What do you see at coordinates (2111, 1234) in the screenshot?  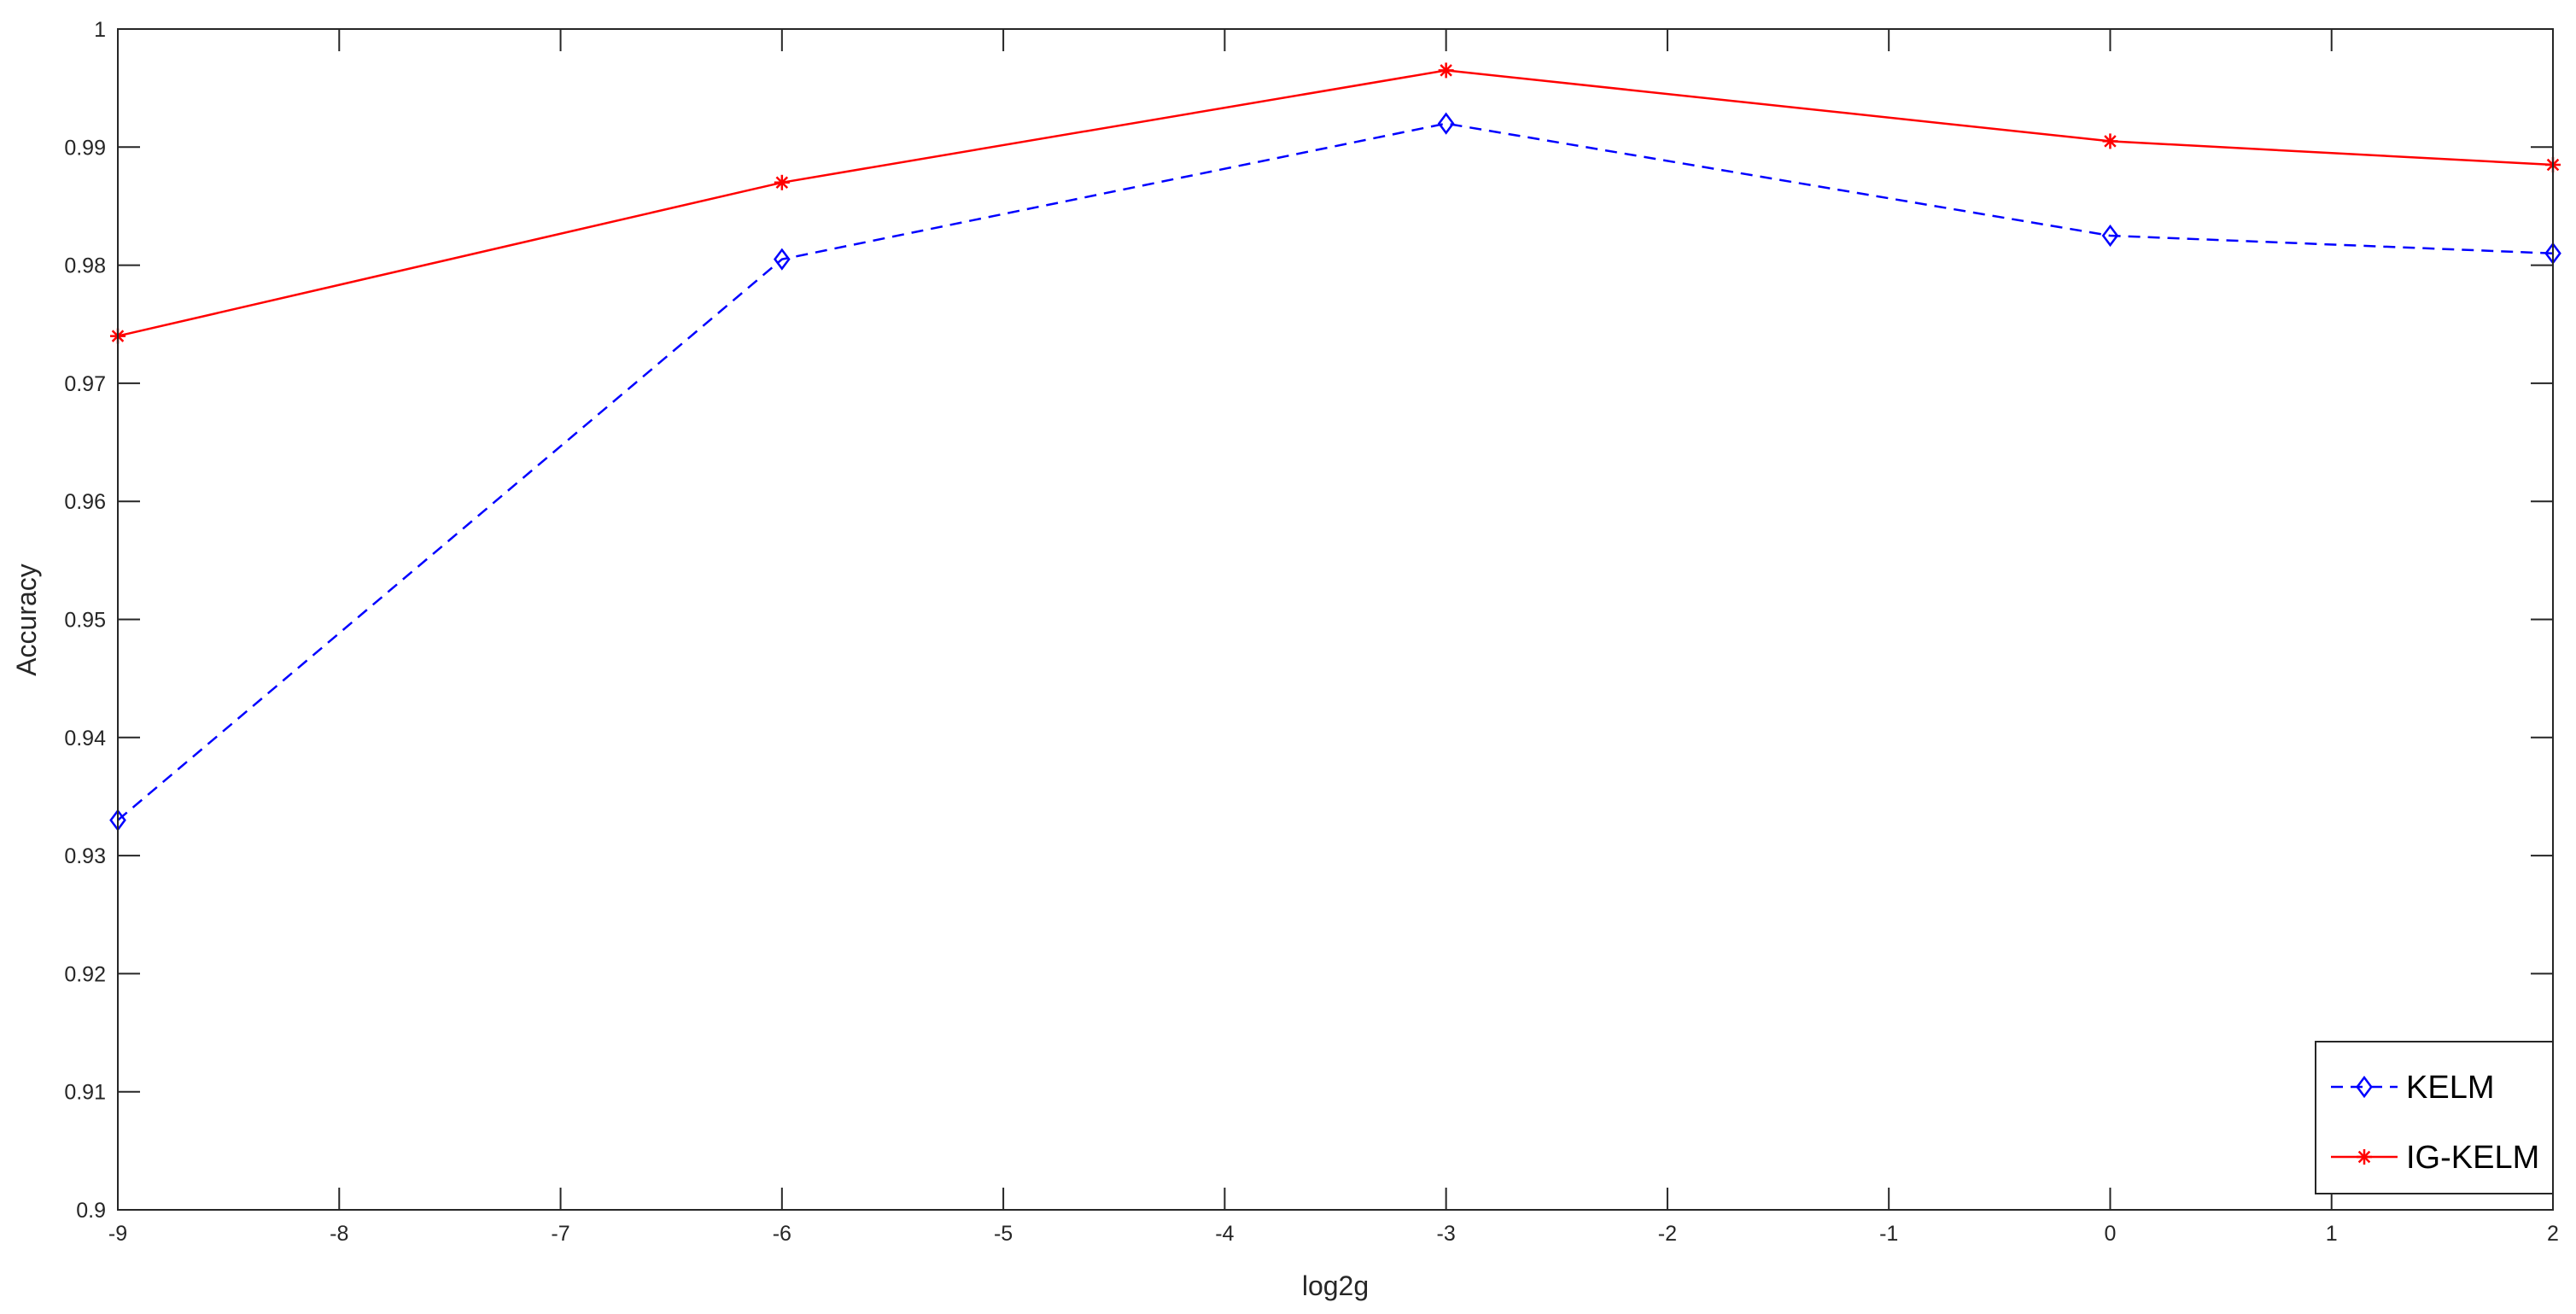 I see `x-tick-label: 0` at bounding box center [2111, 1234].